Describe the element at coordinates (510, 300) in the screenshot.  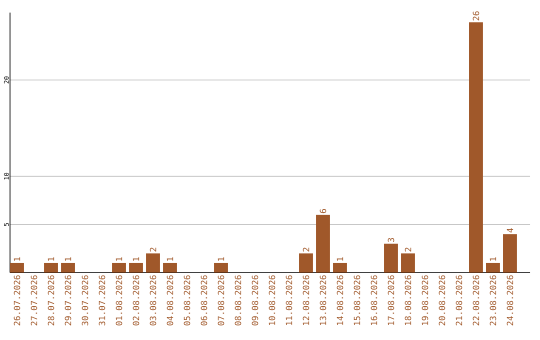
I see `x-tick-label: 24.08.2026` at that location.